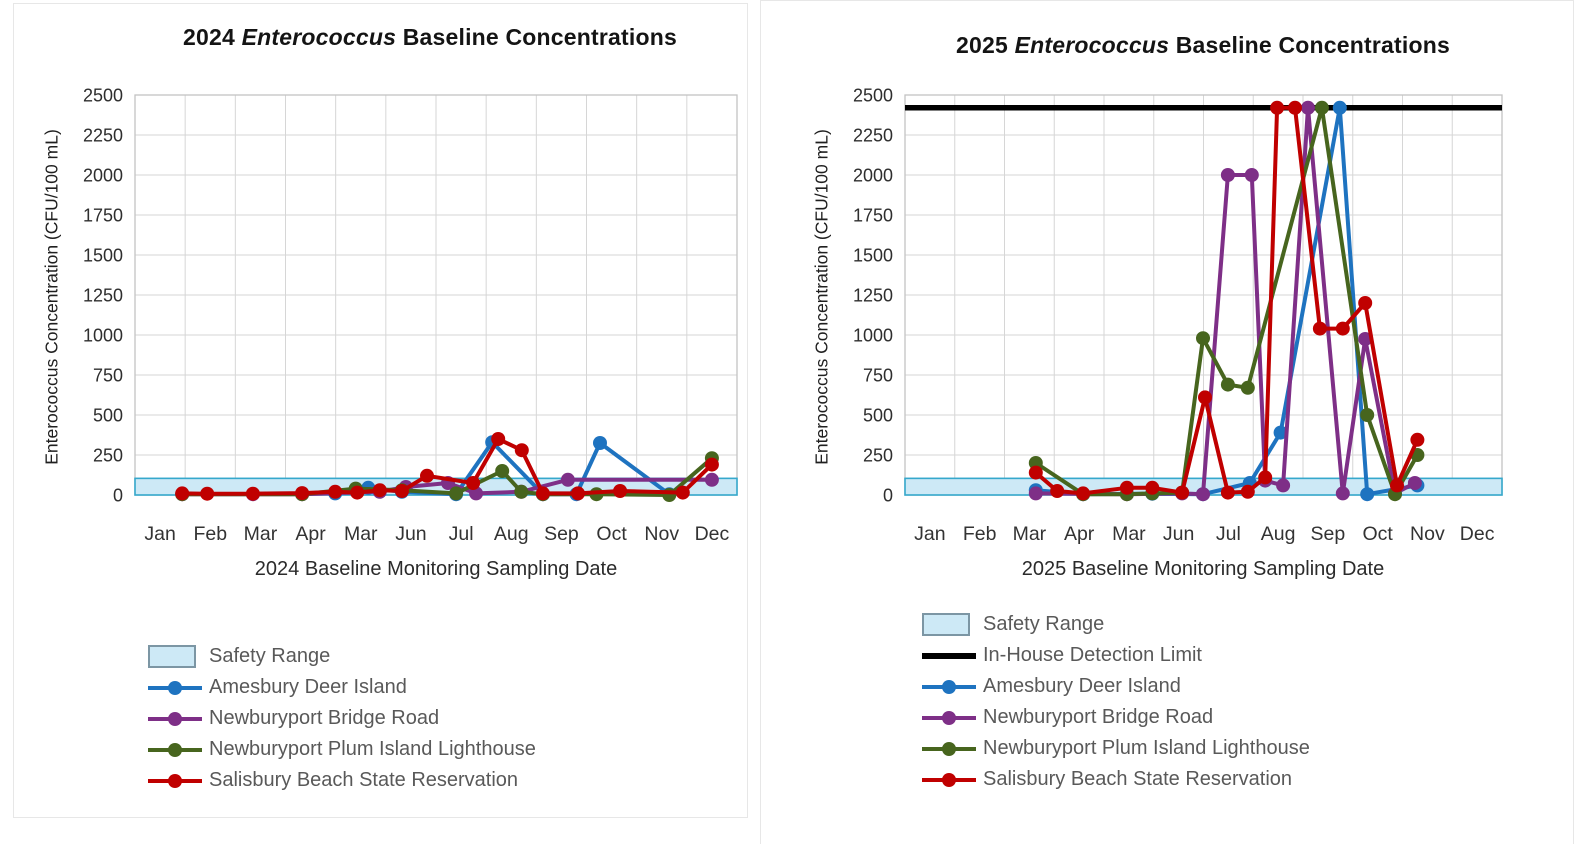  What do you see at coordinates (878, 456) in the screenshot?
I see `y-tick-label: 250` at bounding box center [878, 456].